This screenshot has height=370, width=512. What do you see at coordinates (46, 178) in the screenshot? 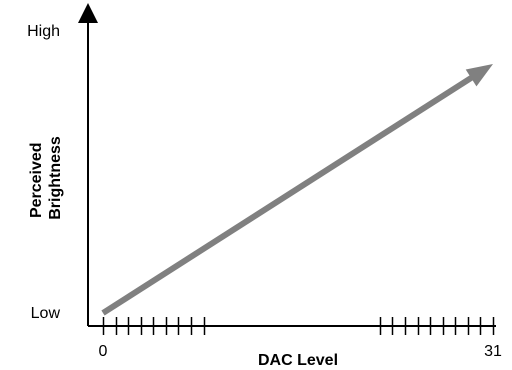
I see `y-axis-title: Perceived Brightness` at bounding box center [46, 178].